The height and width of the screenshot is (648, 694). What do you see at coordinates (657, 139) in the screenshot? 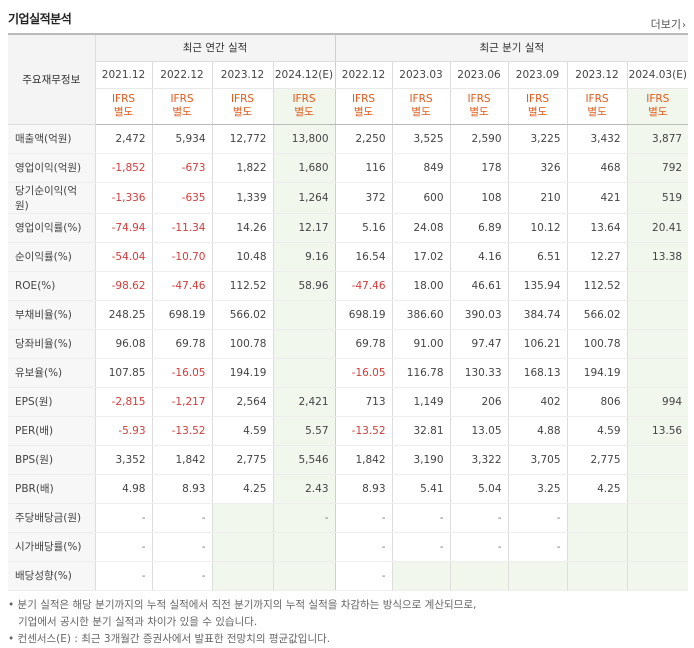
I see `data-cell: 3,877` at bounding box center [657, 139].